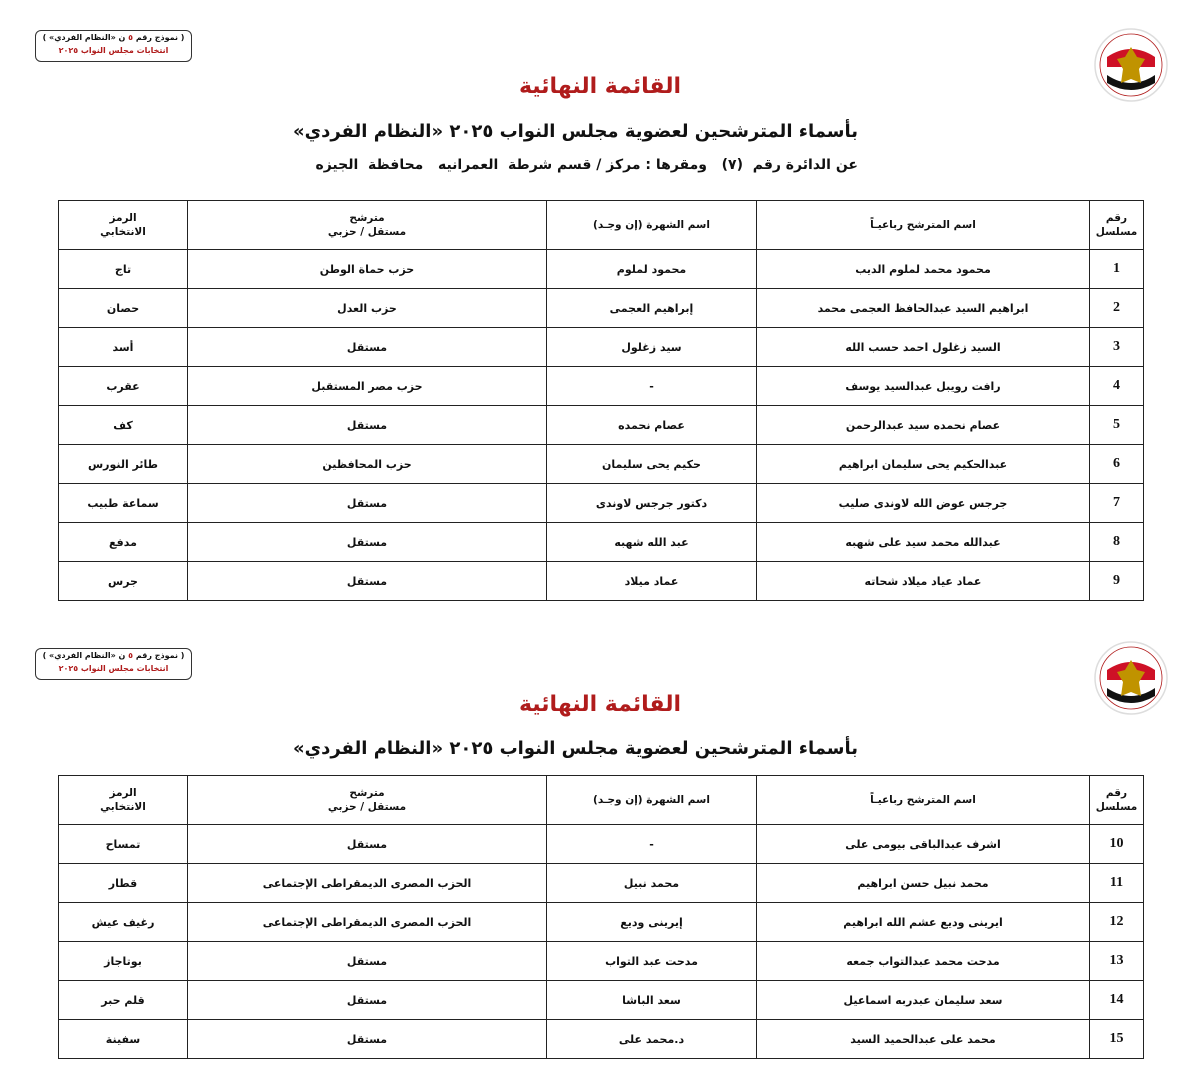  What do you see at coordinates (123, 232) in the screenshot?
I see `header-text: الانتخابي` at bounding box center [123, 232].